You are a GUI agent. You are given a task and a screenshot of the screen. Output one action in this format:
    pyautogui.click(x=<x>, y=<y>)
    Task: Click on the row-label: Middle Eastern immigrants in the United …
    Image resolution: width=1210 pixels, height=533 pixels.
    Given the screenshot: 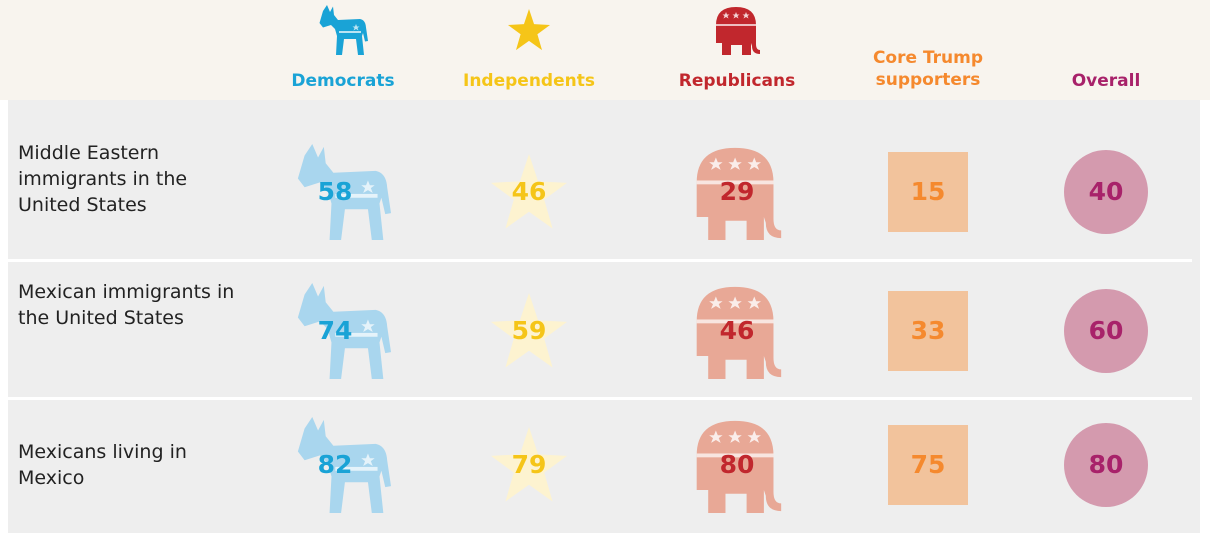 What is the action you would take?
    pyautogui.click(x=103, y=179)
    